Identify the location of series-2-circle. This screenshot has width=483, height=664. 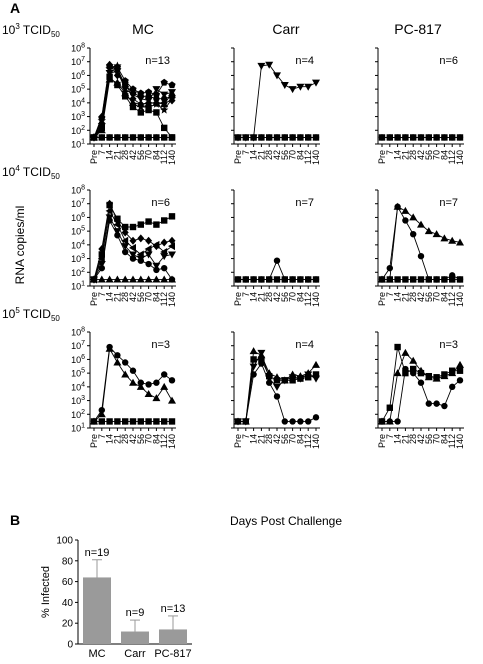
(421, 395).